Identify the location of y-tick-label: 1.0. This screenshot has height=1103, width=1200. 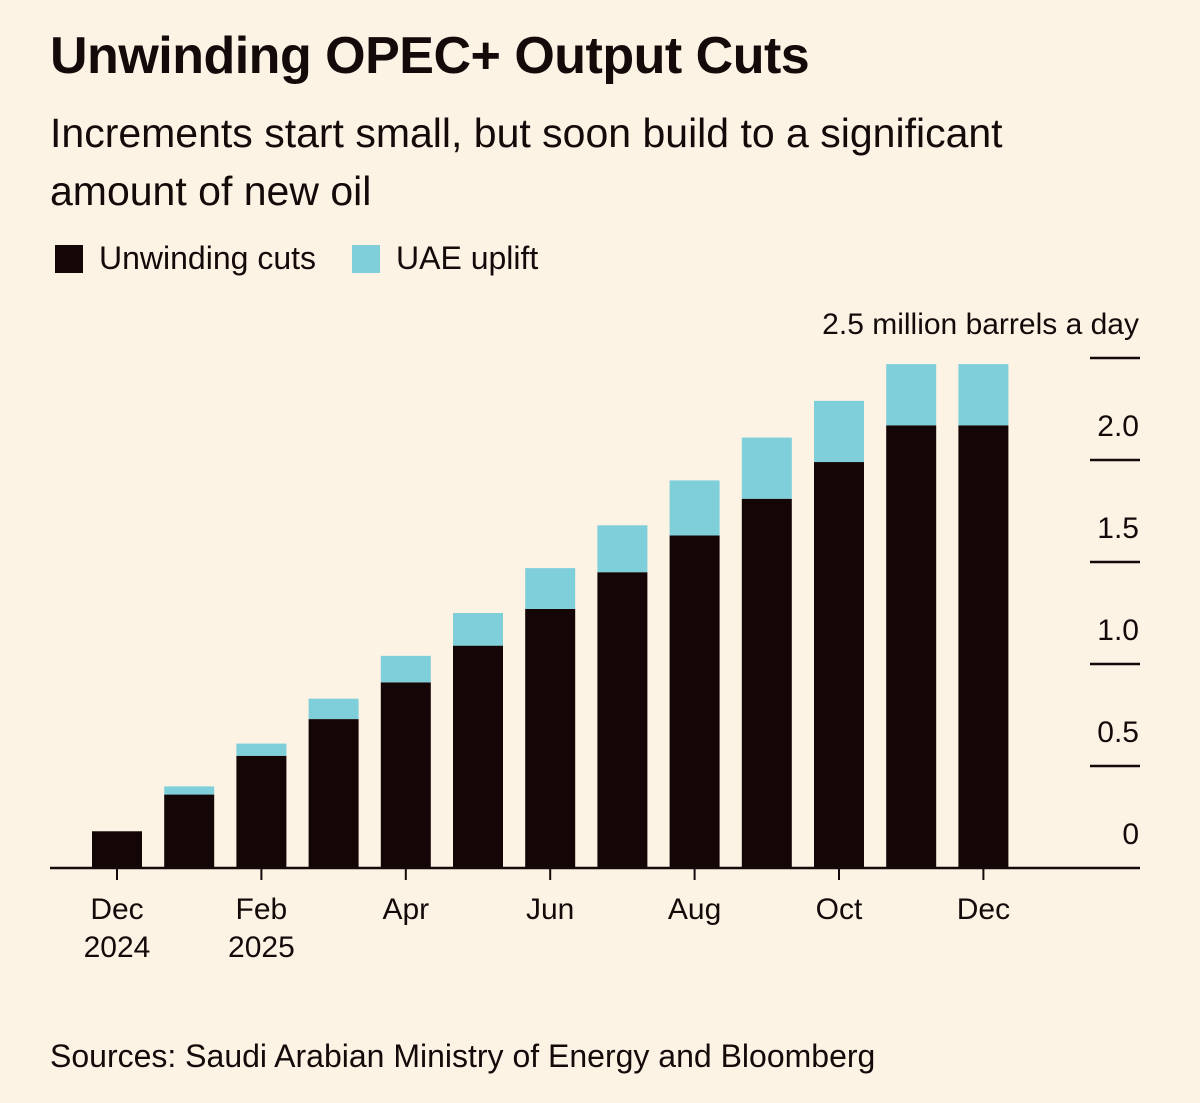
(1118, 630).